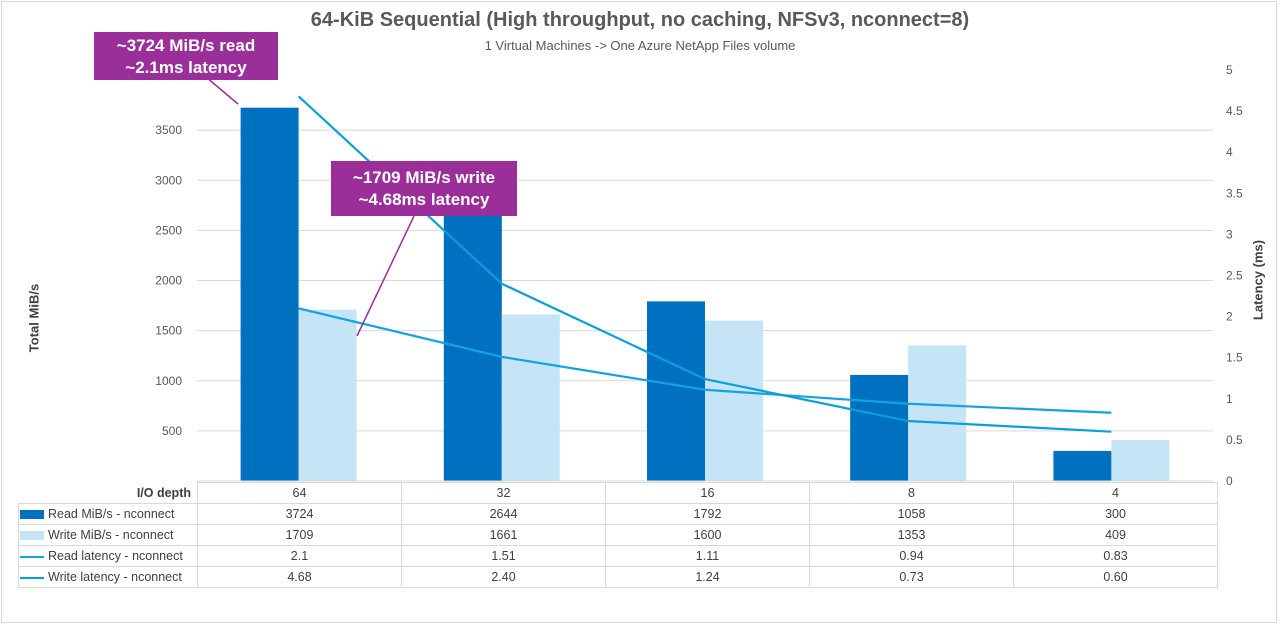 This screenshot has height=626, width=1280. What do you see at coordinates (1234, 276) in the screenshot?
I see `y2-tick-label: 2.5` at bounding box center [1234, 276].